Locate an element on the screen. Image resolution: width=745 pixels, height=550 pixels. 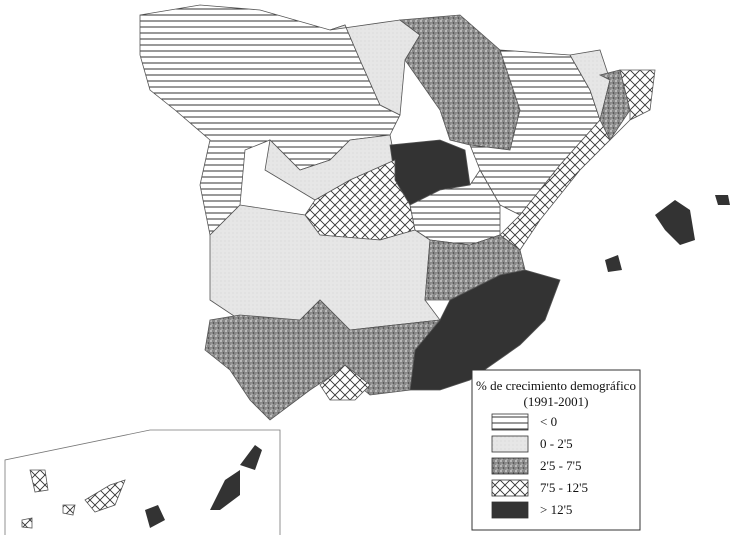
legend-label: 7'5 - 12'5 is located at coordinates (564, 487).